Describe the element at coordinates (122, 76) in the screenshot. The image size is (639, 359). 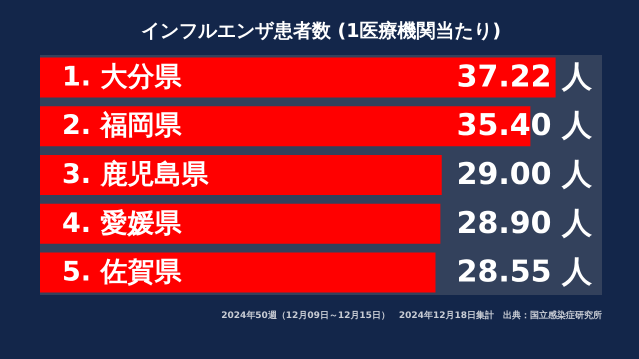
I see `y-tick-label: 1. 大分県` at that location.